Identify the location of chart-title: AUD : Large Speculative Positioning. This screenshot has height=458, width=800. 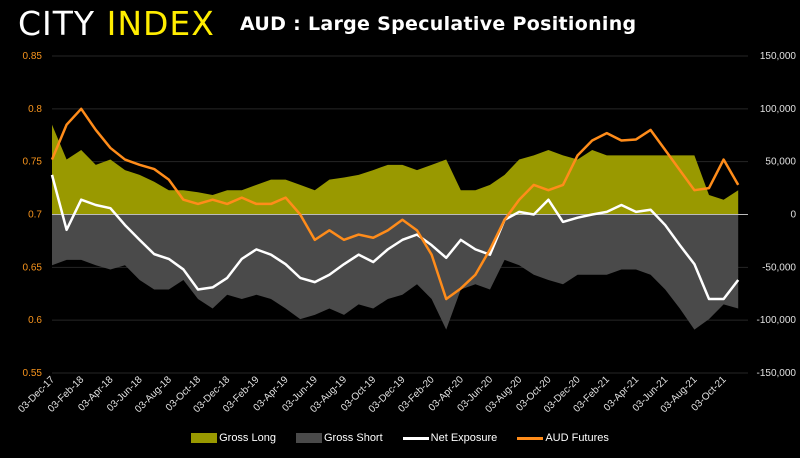
(438, 24).